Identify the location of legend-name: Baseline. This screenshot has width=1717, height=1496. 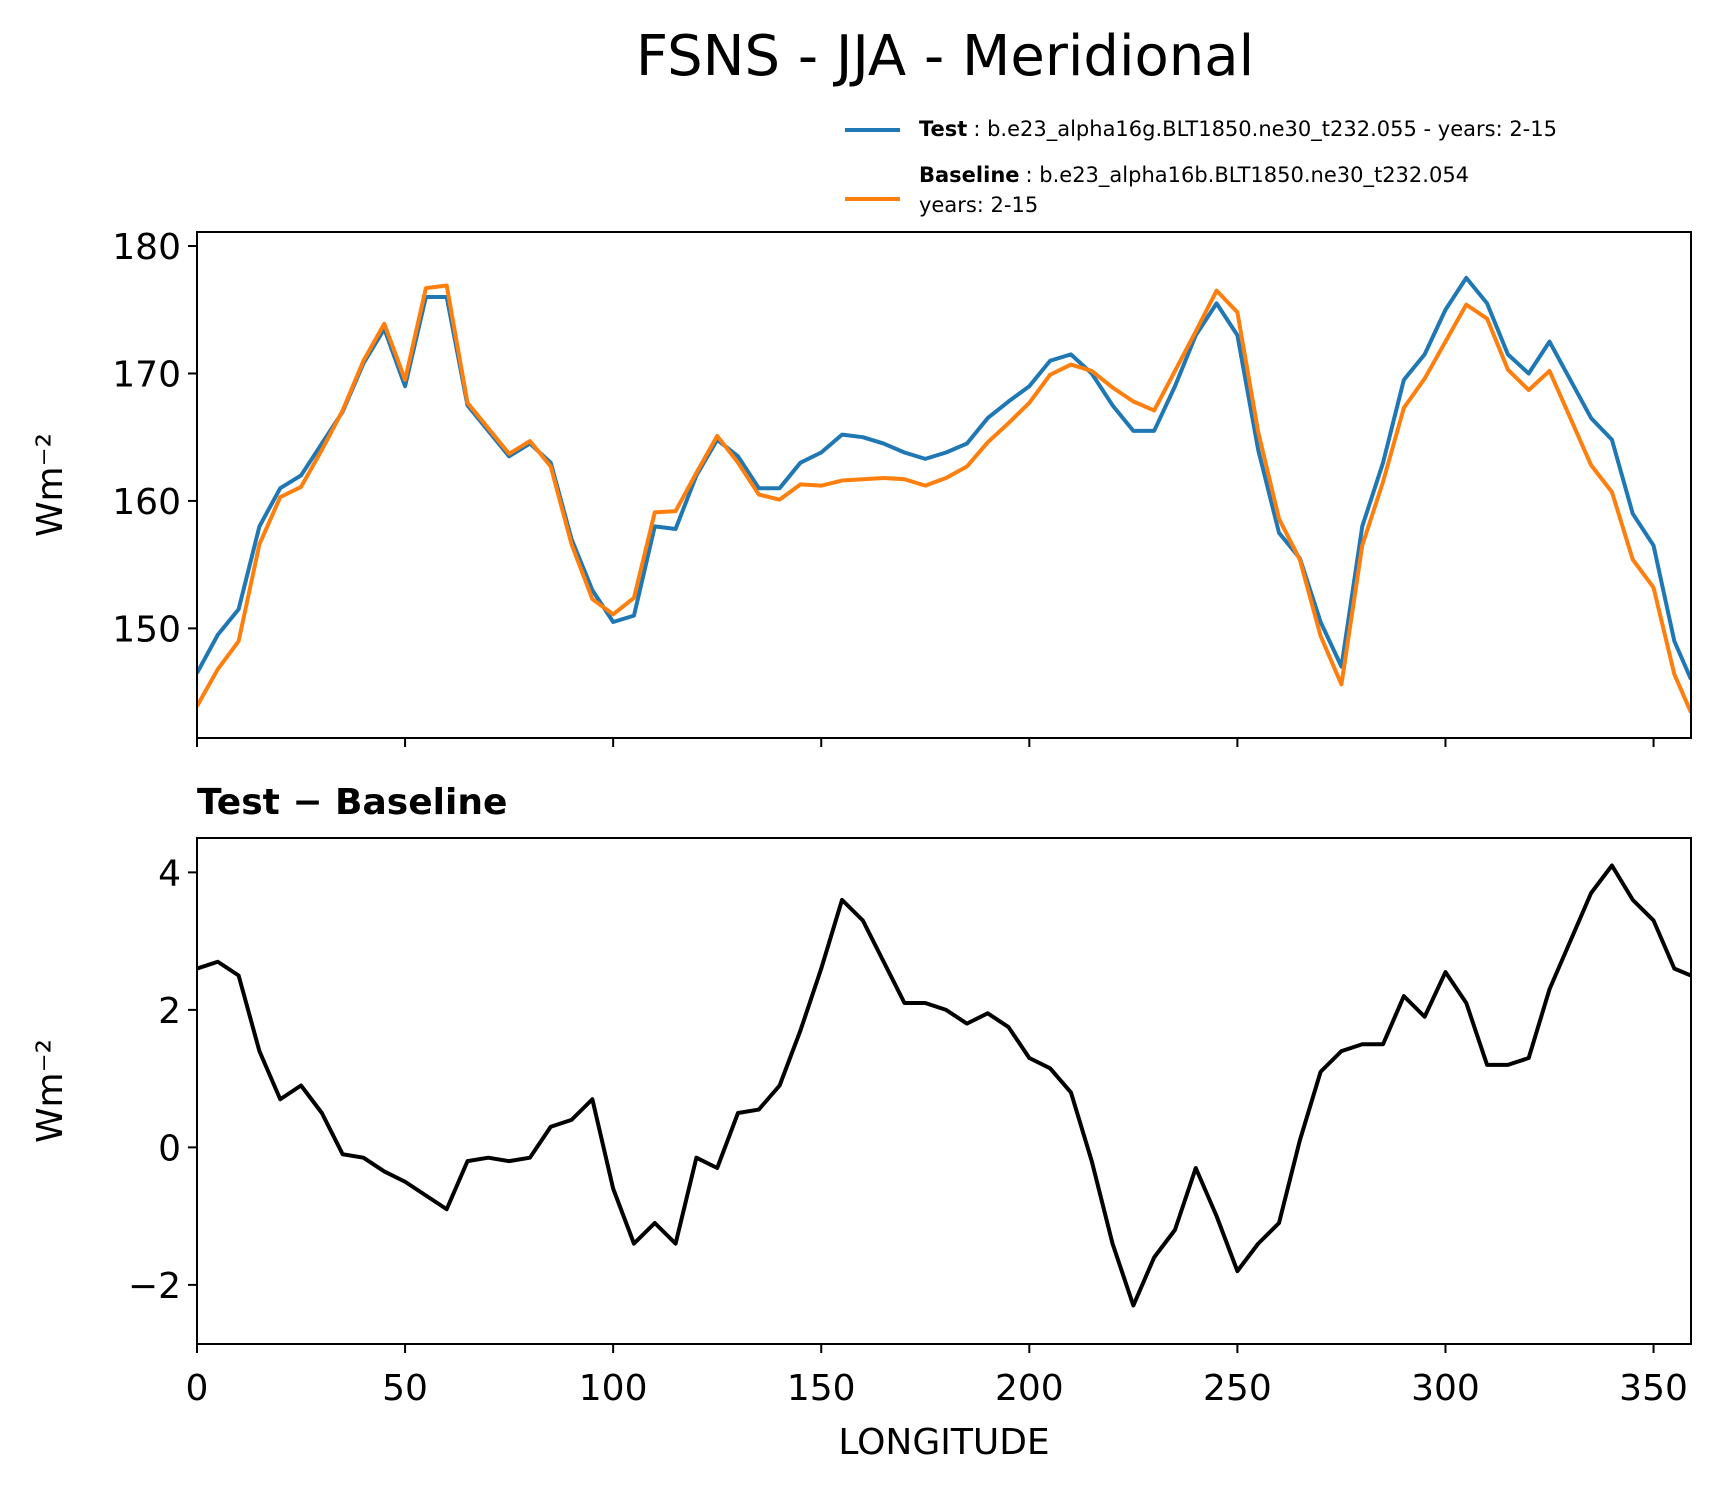
(969, 175).